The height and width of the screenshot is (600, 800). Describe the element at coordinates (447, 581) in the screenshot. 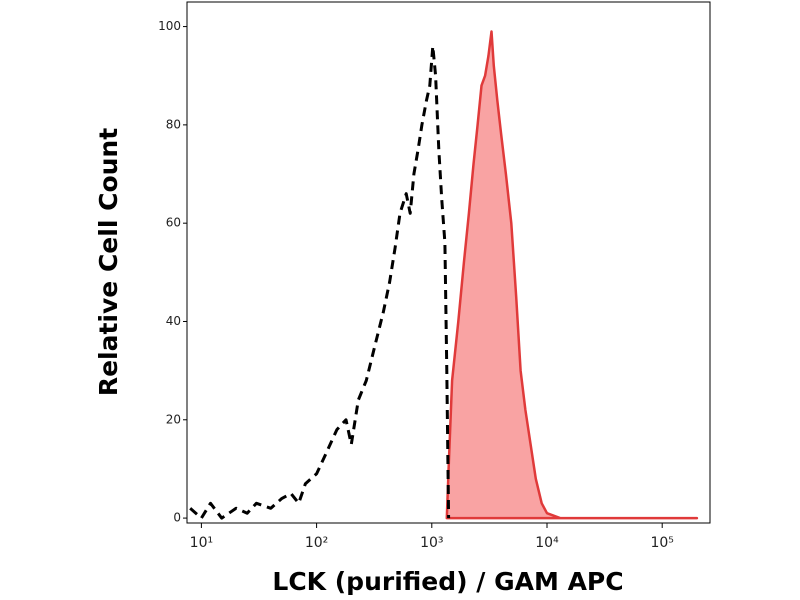

I see `x-axis-title: LCK (purified) / GAM APC` at that location.